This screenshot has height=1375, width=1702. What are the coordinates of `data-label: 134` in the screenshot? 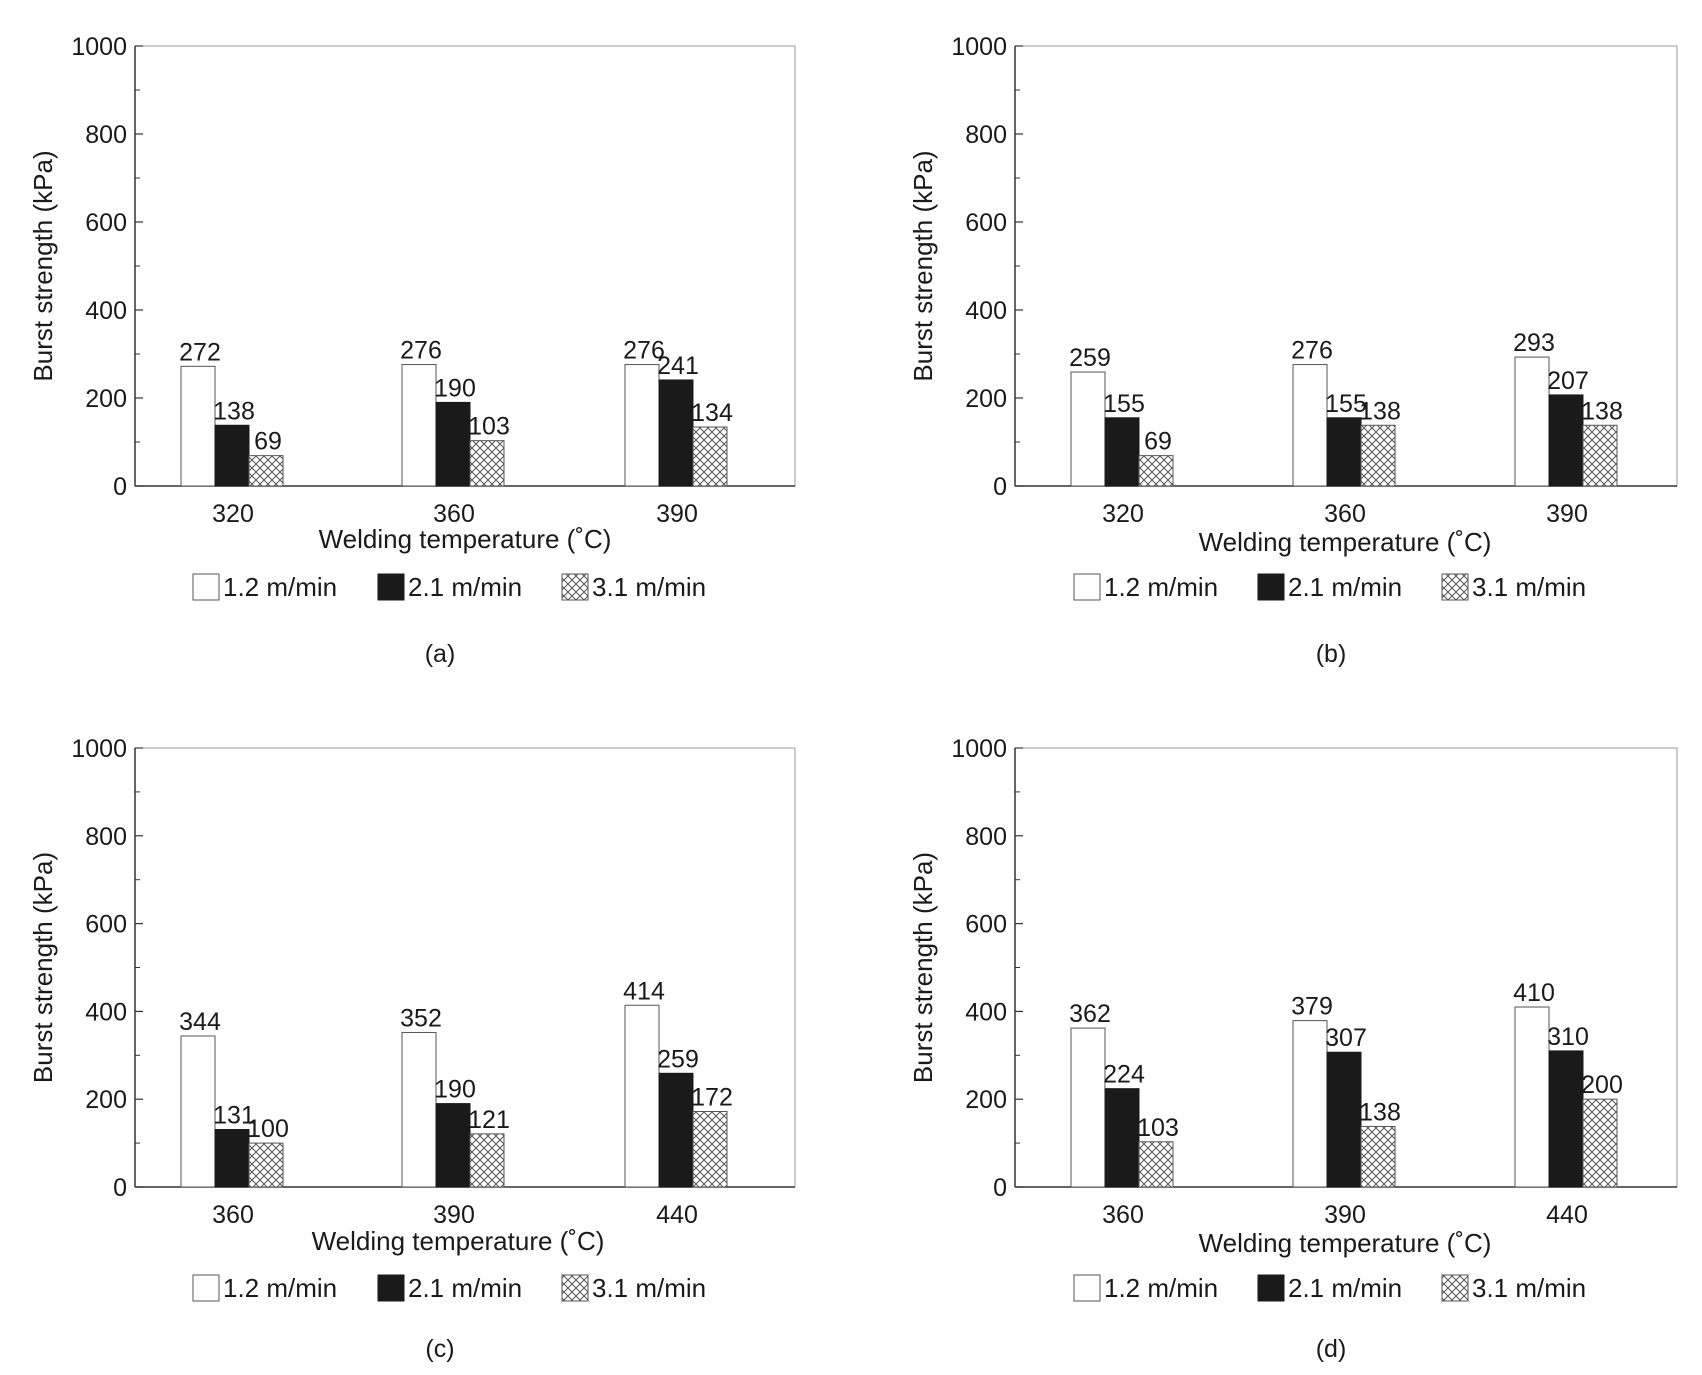 It's located at (712, 413).